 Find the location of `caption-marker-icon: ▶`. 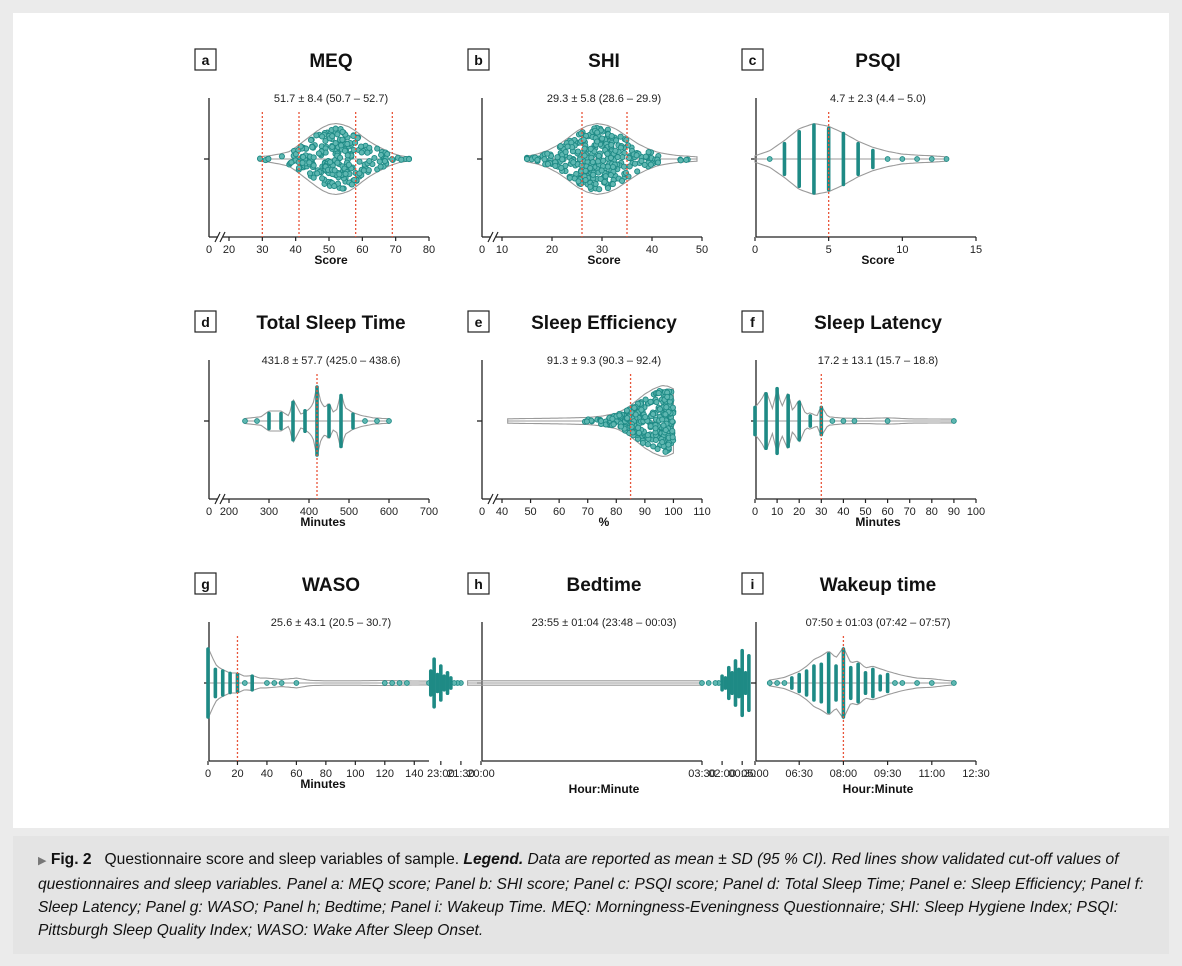

caption-marker-icon: ▶ is located at coordinates (42, 861).